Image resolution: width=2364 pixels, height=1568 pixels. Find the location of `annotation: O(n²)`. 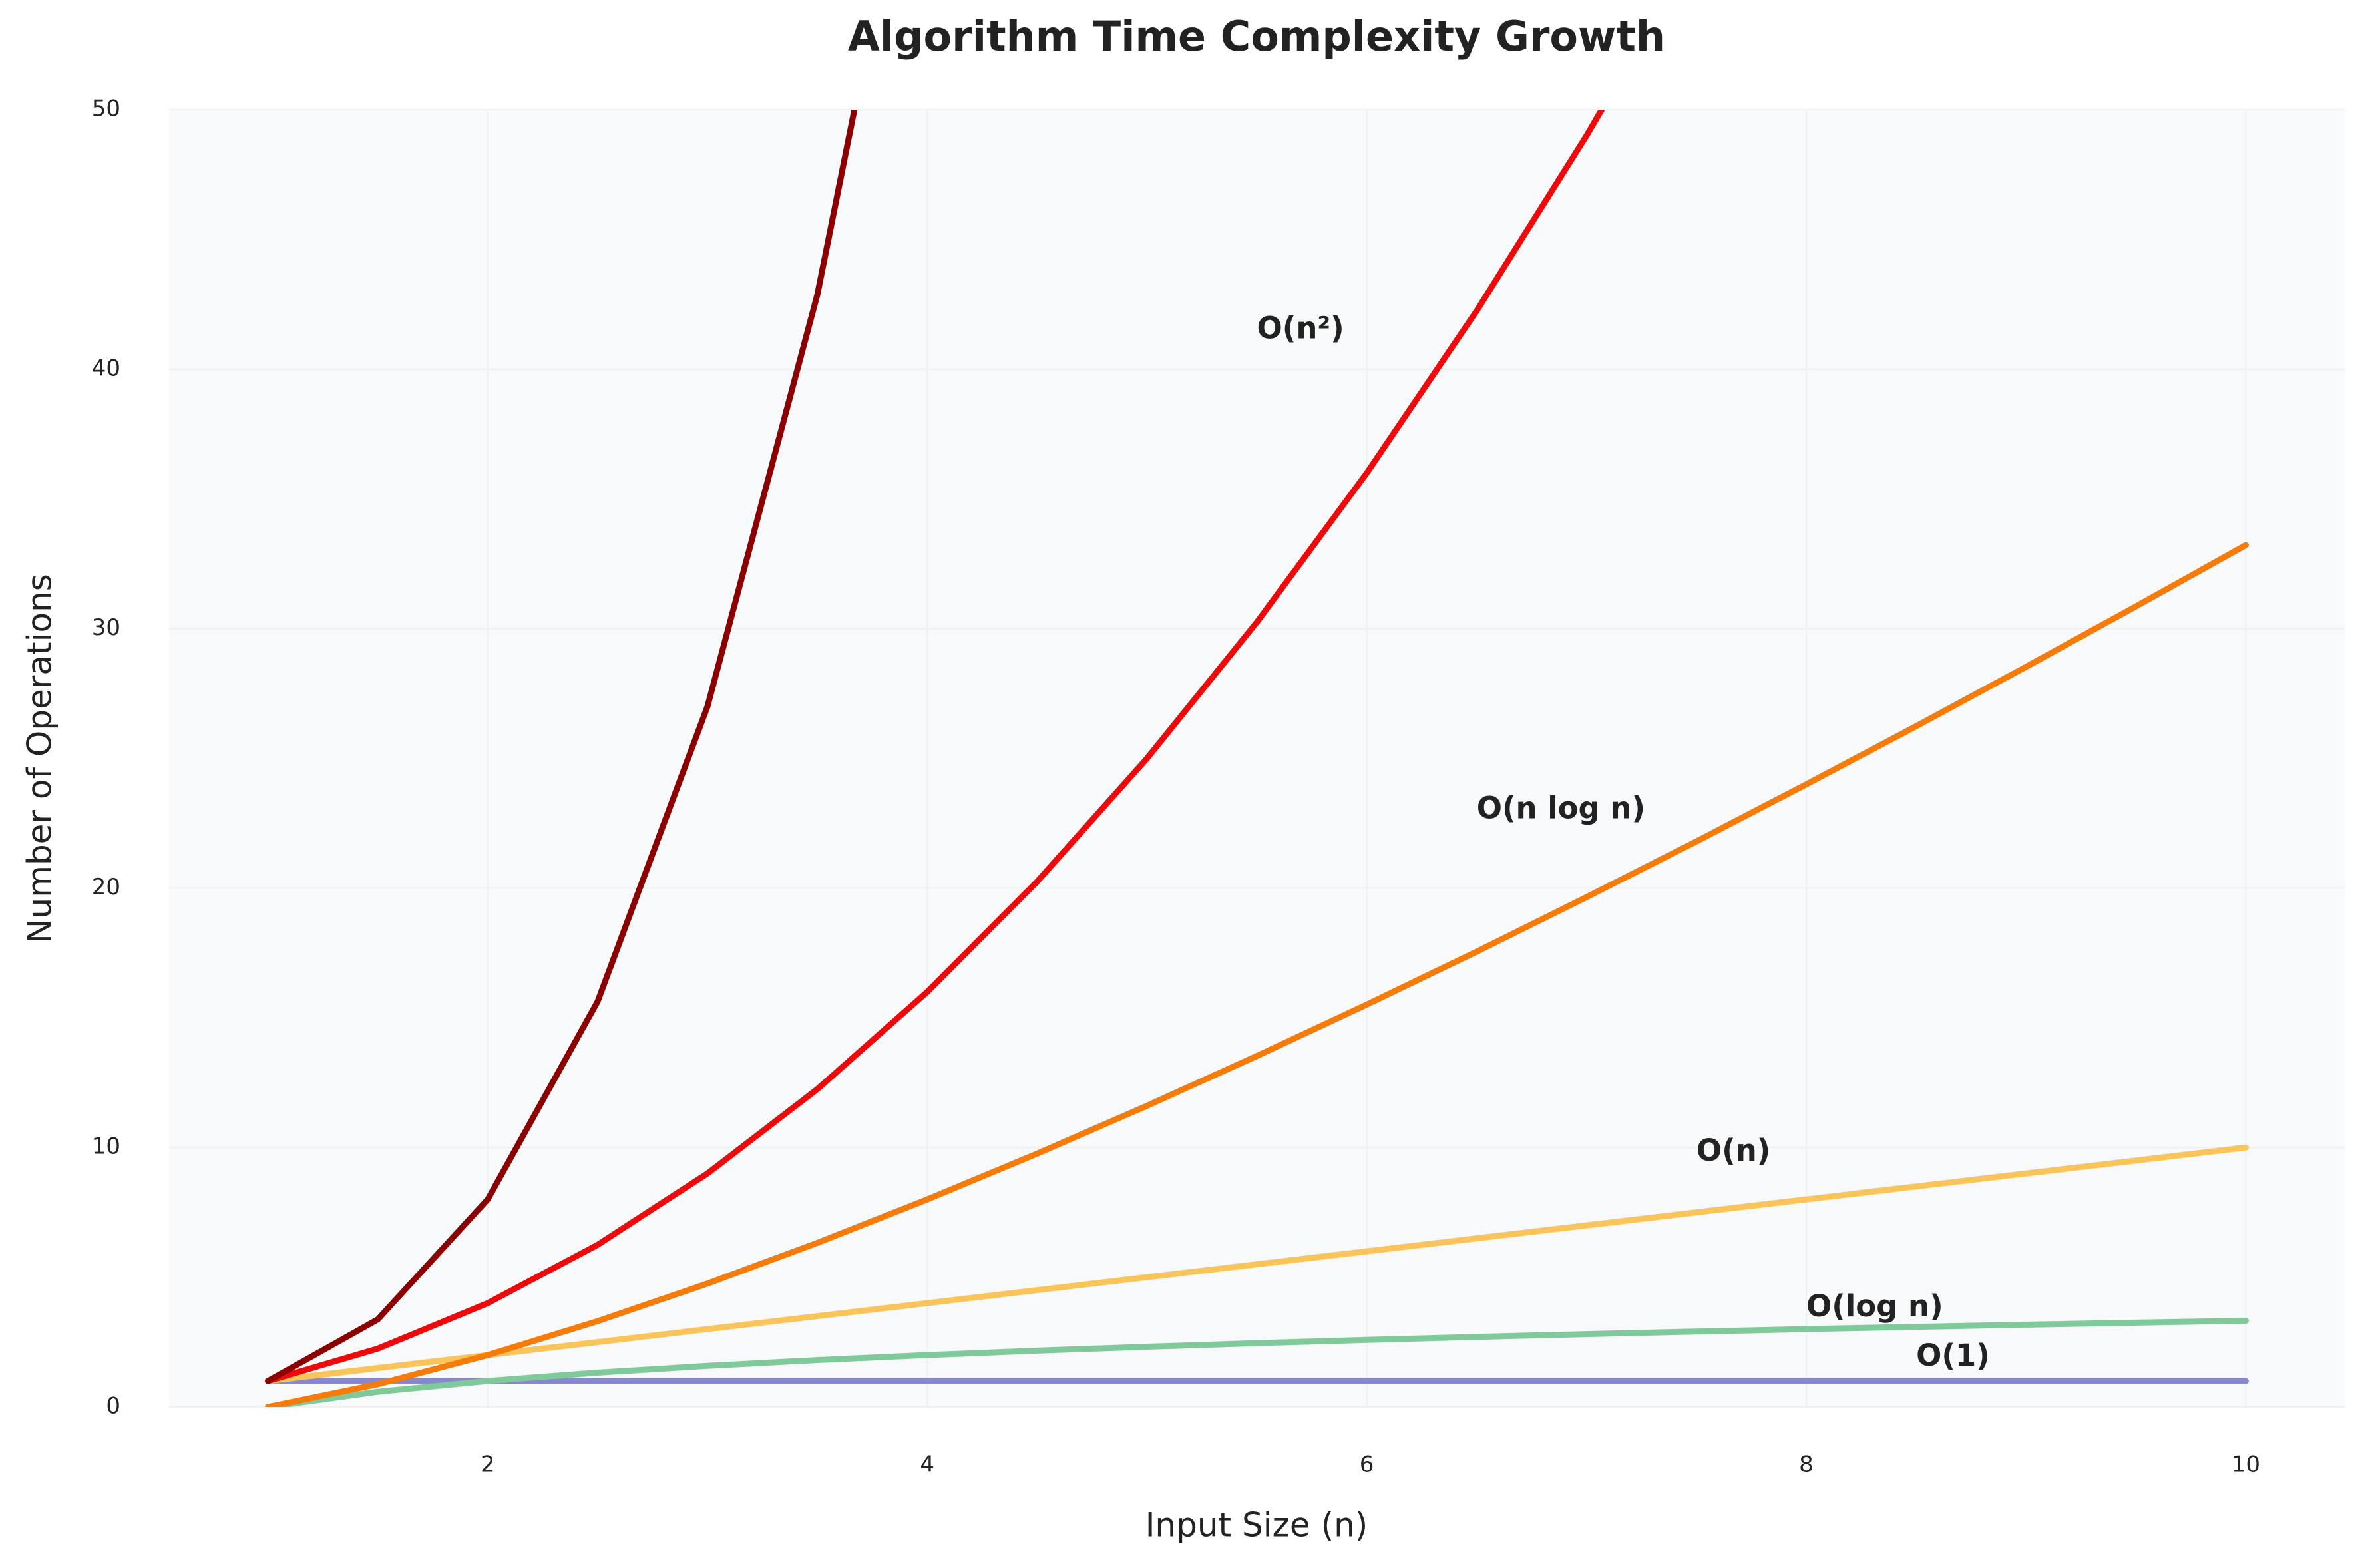

annotation: O(n²) is located at coordinates (1301, 327).